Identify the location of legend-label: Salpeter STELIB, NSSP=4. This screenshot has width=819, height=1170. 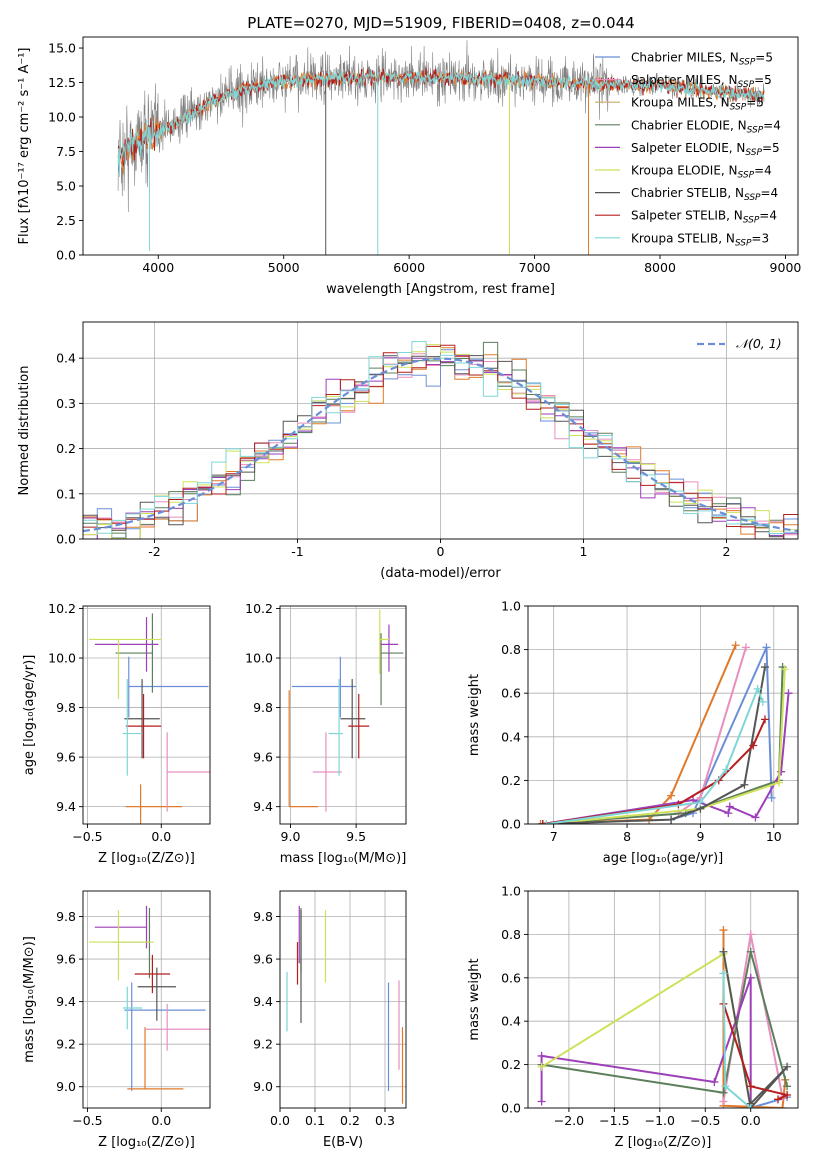
(704, 217).